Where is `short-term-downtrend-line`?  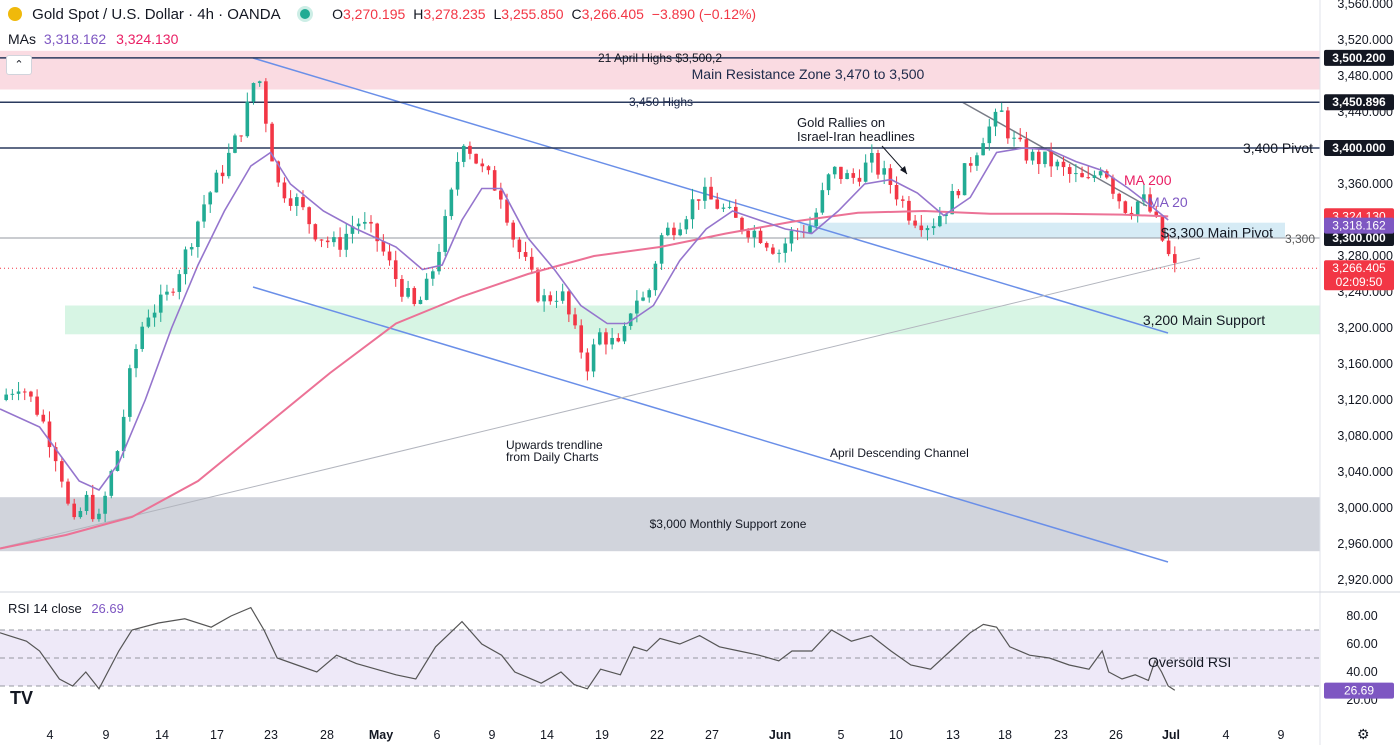
short-term-downtrend-line is located at coordinates (1054, 154).